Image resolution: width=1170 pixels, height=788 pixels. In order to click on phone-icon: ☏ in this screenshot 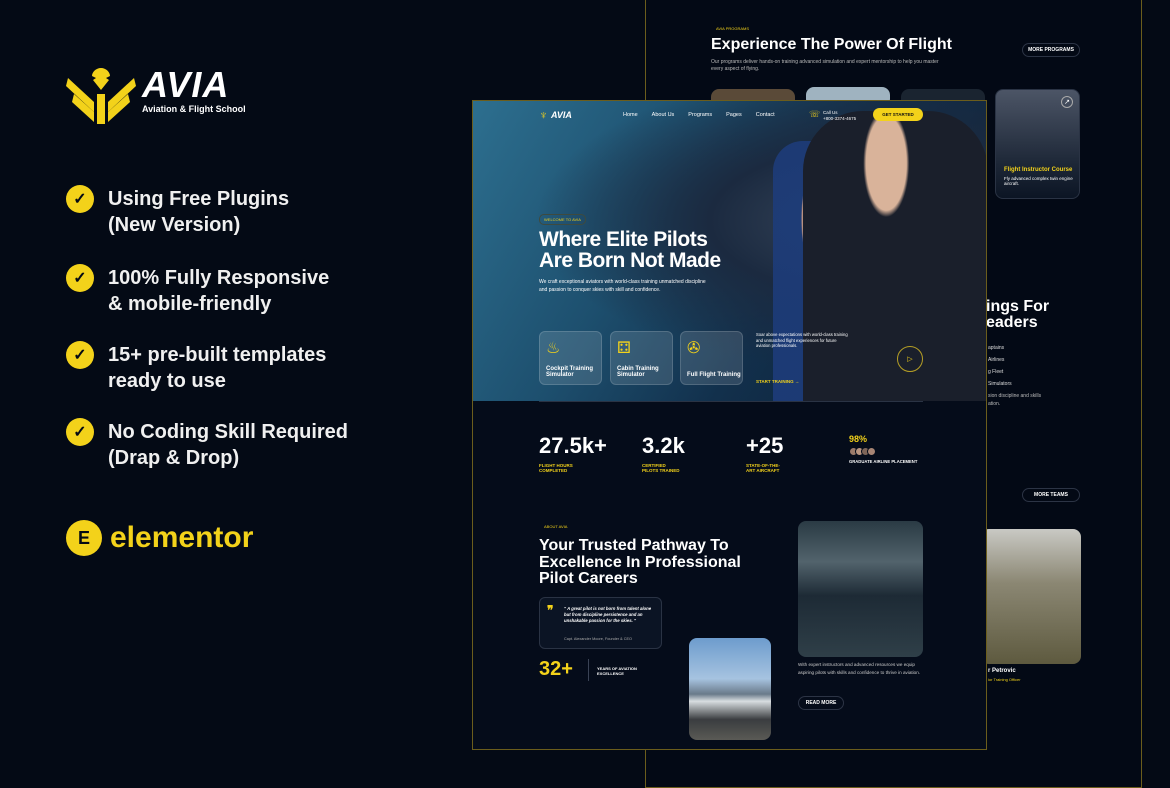, I will do `click(815, 114)`.